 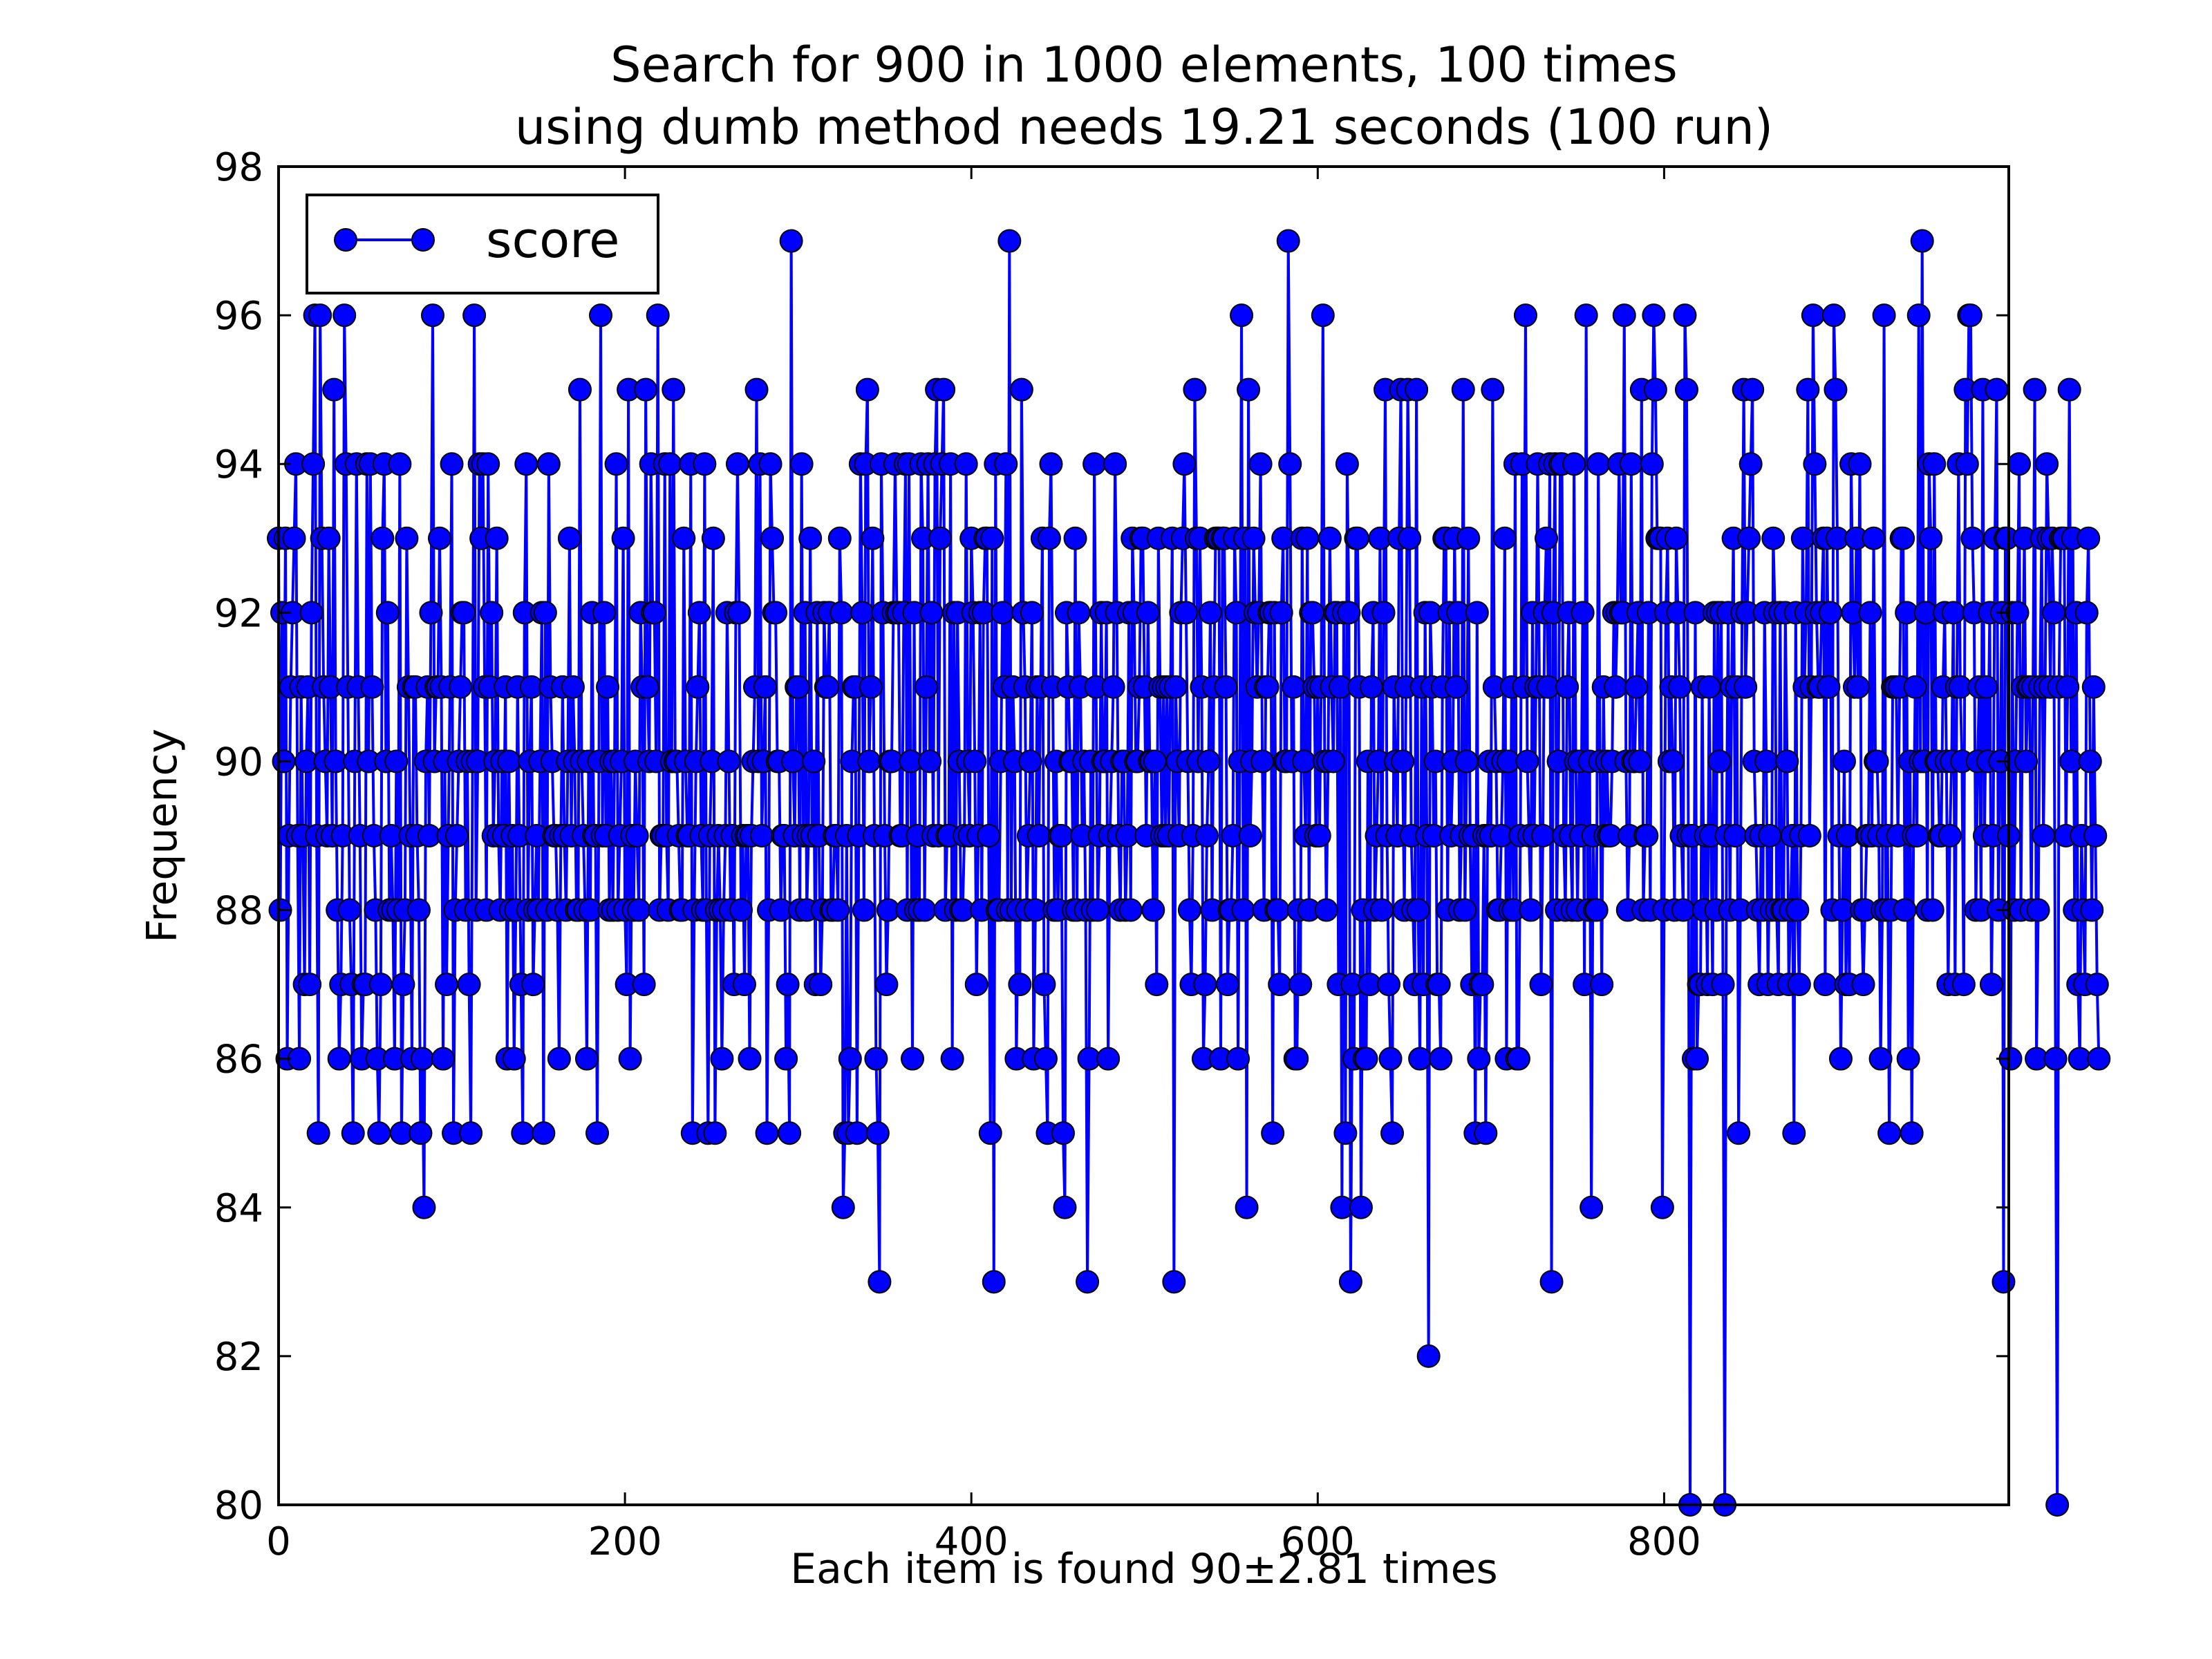 What do you see at coordinates (239, 763) in the screenshot?
I see `y-tick-label: 90` at bounding box center [239, 763].